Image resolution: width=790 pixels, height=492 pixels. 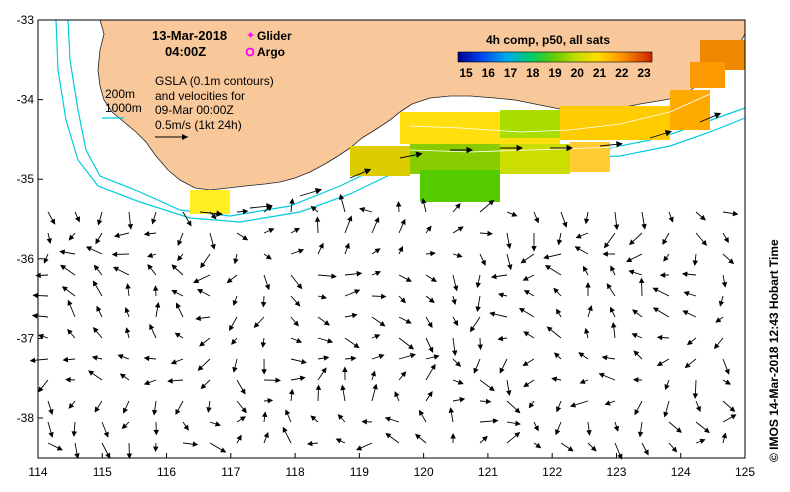 What do you see at coordinates (466, 73) in the screenshot?
I see `colorbar-tick-label: 15` at bounding box center [466, 73].